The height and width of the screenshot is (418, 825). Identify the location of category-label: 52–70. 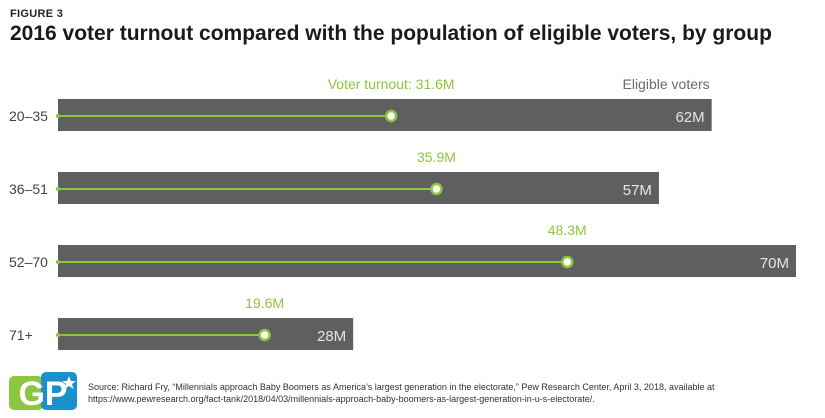
(28, 262).